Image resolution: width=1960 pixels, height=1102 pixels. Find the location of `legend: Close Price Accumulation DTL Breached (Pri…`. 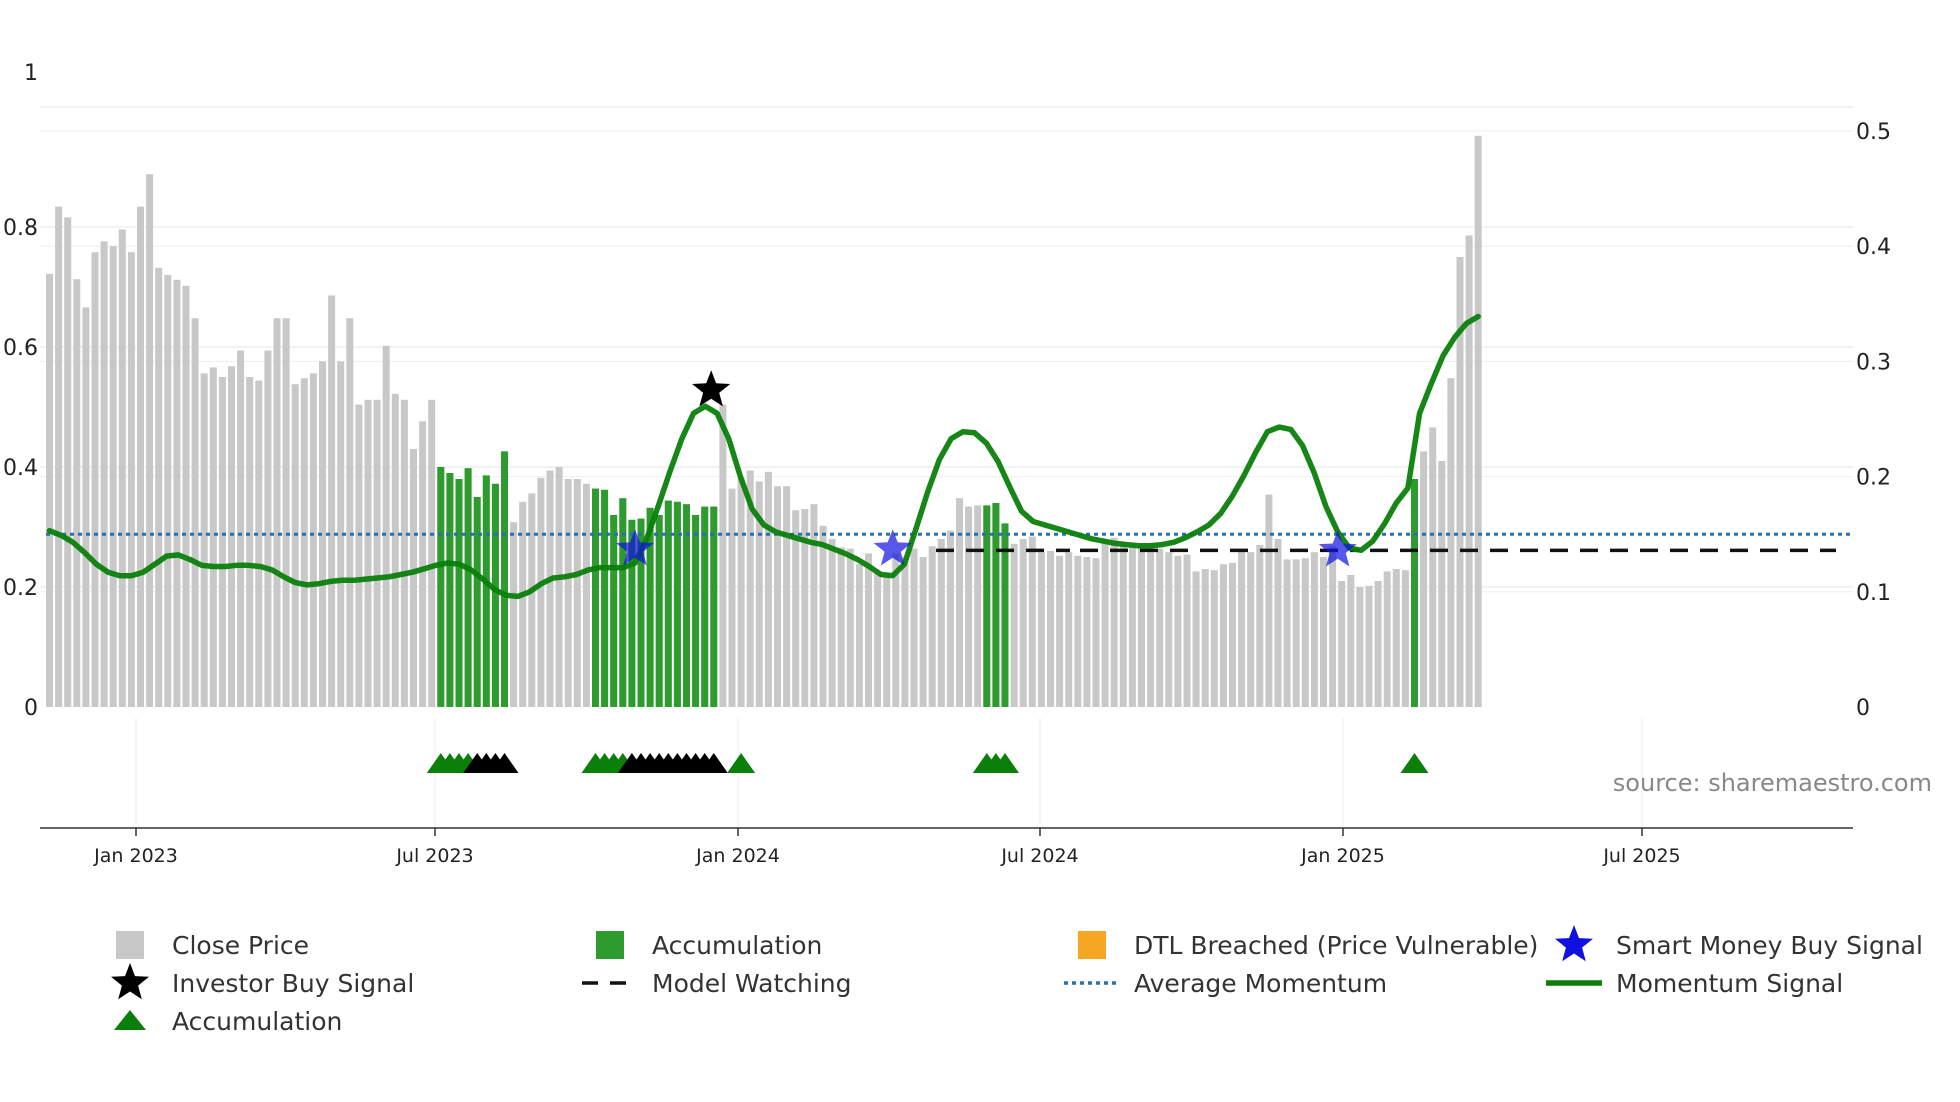

legend: Close Price Accumulation DTL Breached (Pri… is located at coordinates (1017, 980).